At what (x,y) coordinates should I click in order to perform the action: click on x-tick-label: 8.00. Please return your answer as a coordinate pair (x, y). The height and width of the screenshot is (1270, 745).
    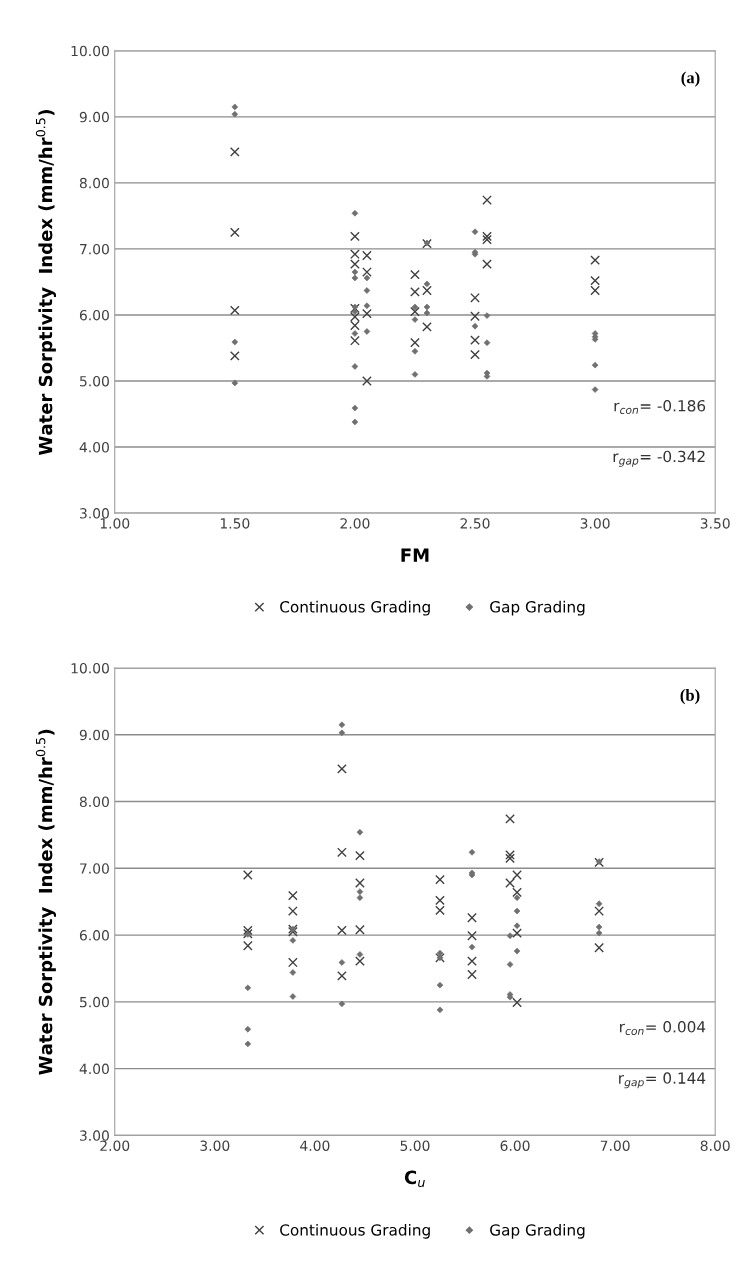
    Looking at the image, I should click on (715, 1145).